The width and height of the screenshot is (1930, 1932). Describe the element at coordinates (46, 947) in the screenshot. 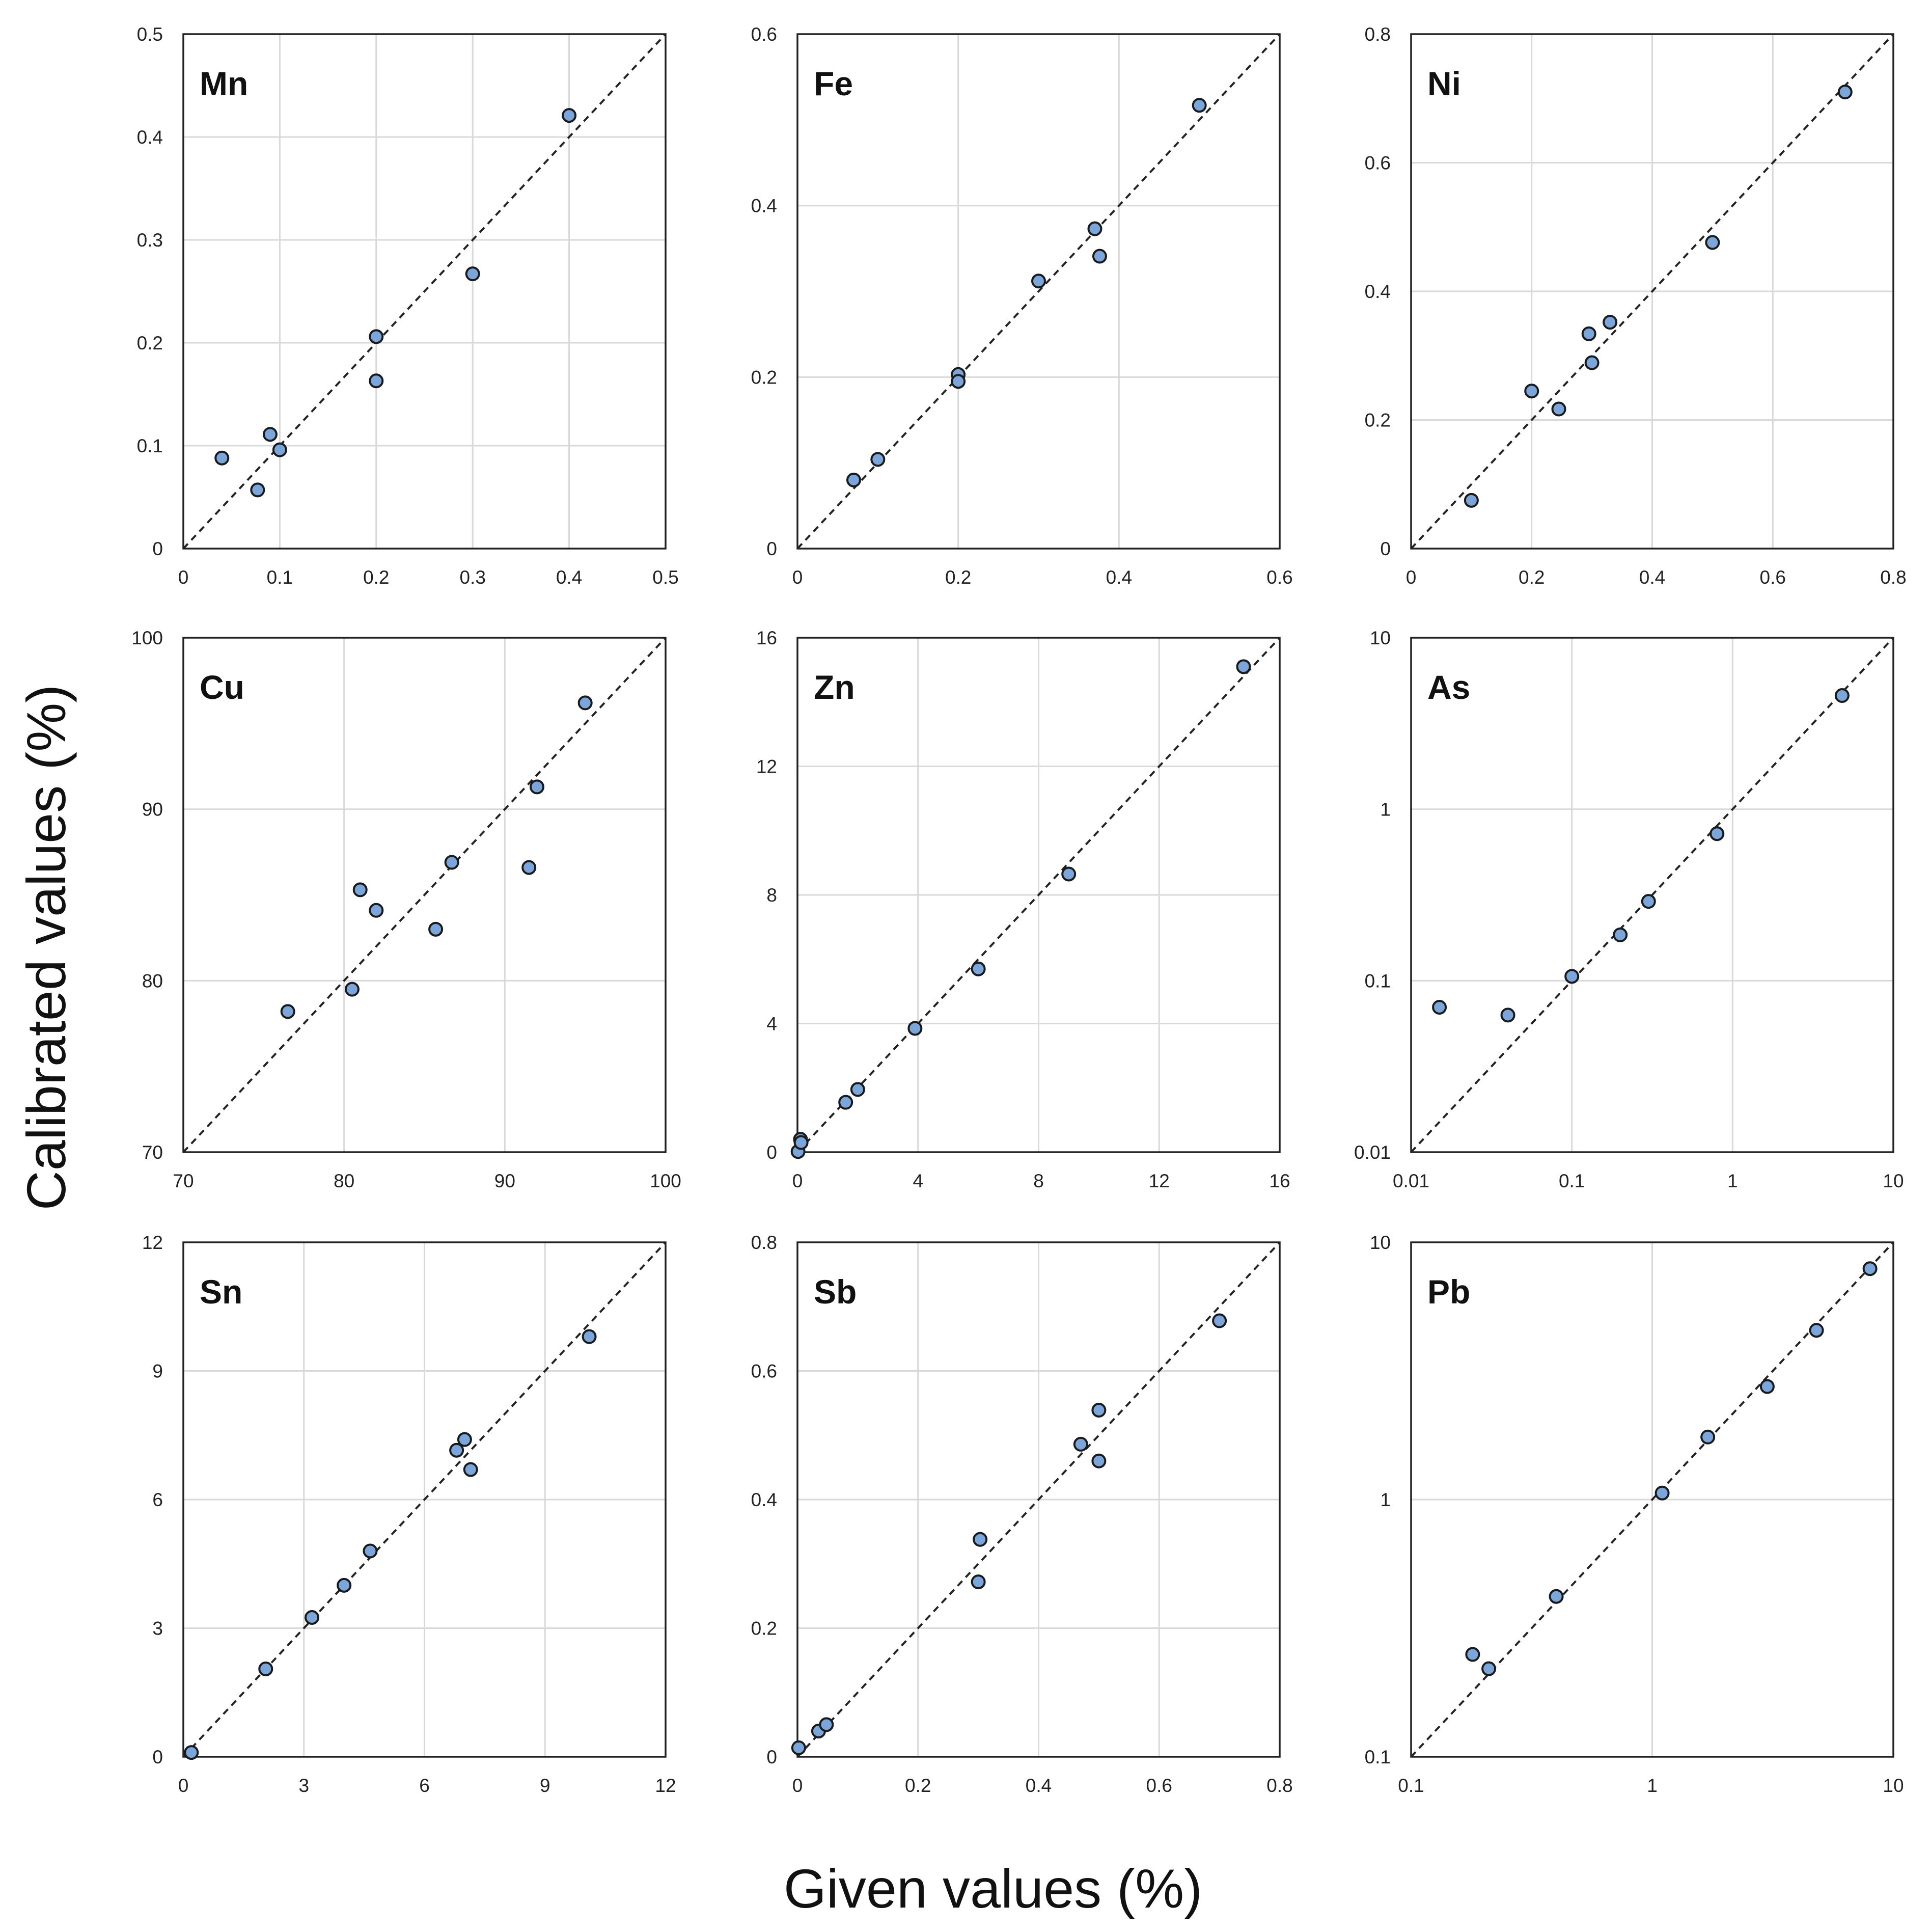

I see `y-axis-title: Calibrated values (%)` at that location.